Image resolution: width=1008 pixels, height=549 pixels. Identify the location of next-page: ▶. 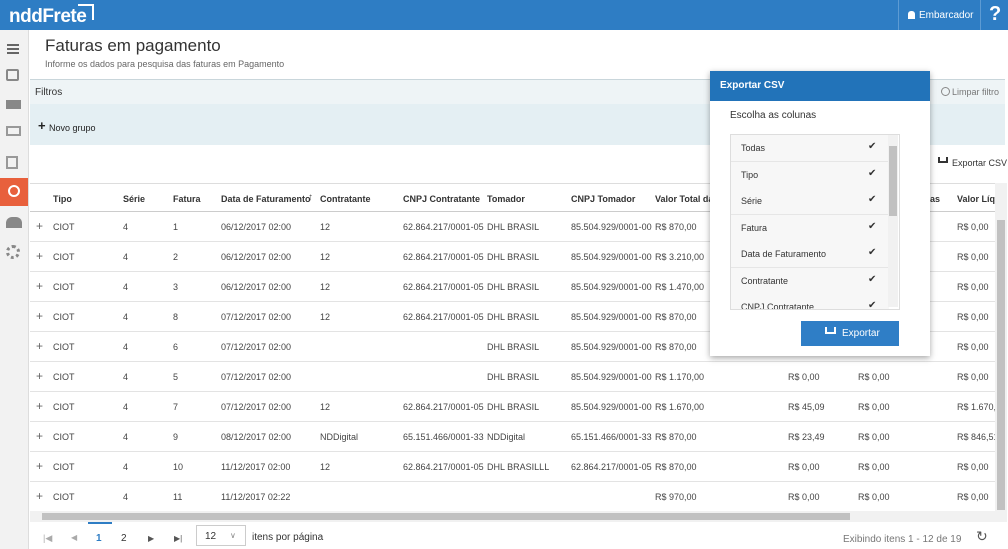
(151, 538).